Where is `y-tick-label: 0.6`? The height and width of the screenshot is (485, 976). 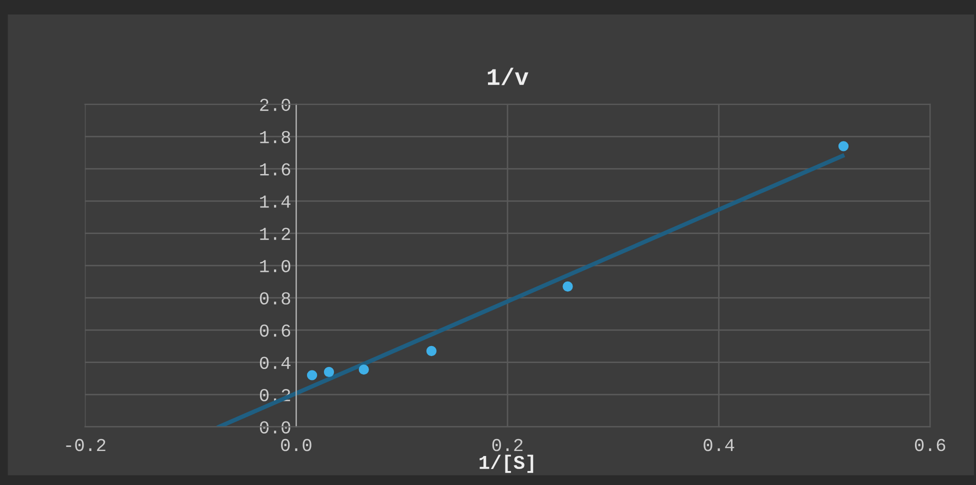 y-tick-label: 0.6 is located at coordinates (275, 330).